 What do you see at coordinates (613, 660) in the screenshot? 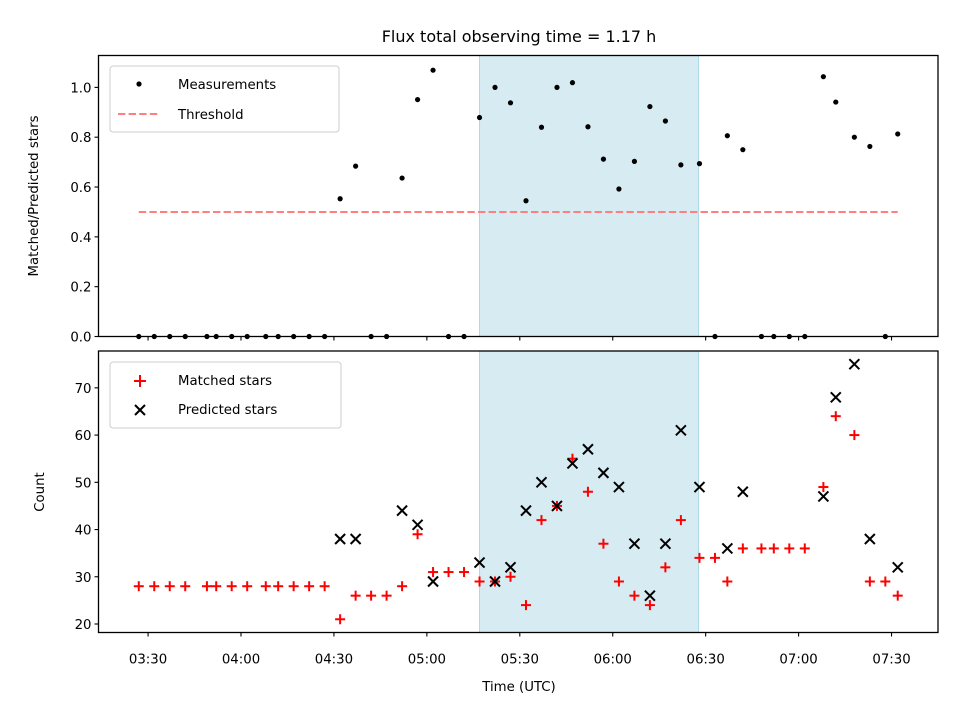
I see `x-tick-label: 06:00` at bounding box center [613, 660].